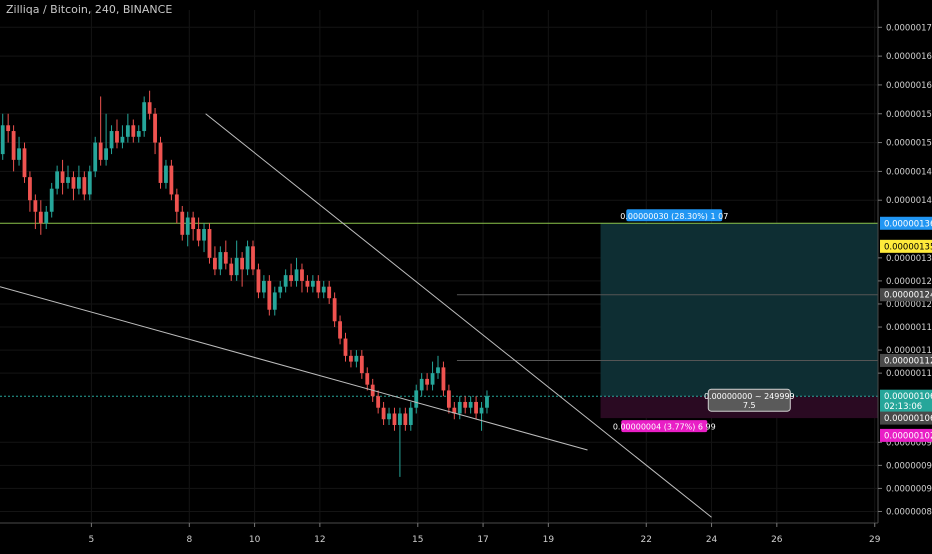 The image size is (932, 554). What do you see at coordinates (646, 540) in the screenshot?
I see `x-tick-label: 22` at bounding box center [646, 540].